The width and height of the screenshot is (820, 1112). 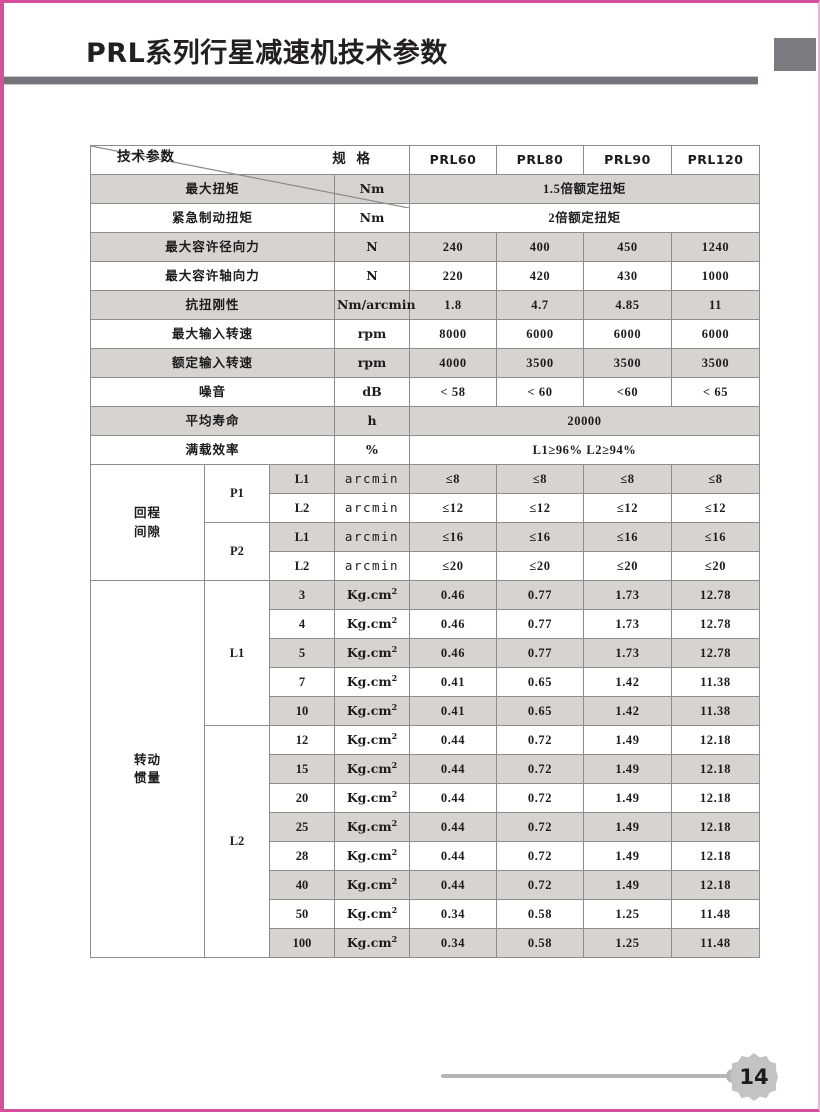 I want to click on inertia-value: 1.42, so click(x=627, y=711).